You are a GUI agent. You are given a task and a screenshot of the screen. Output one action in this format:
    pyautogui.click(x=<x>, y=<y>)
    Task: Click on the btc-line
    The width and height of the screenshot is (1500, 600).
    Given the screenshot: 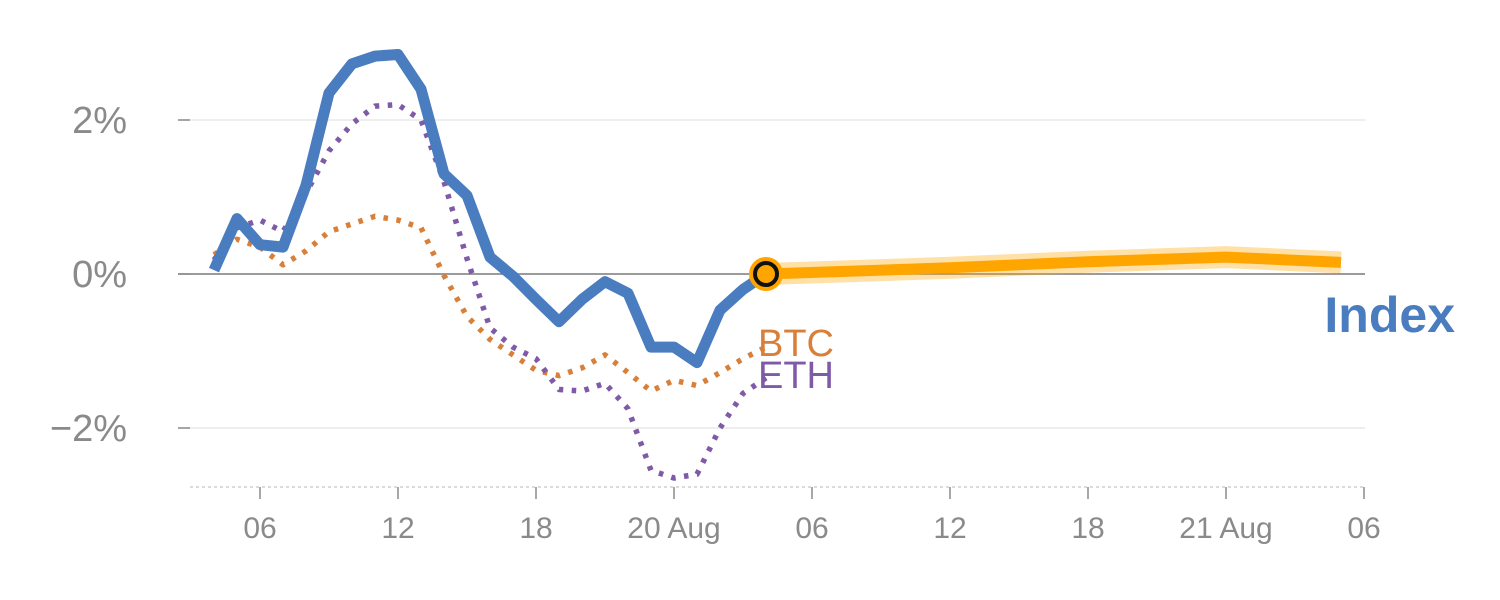 What is the action you would take?
    pyautogui.click(x=490, y=303)
    